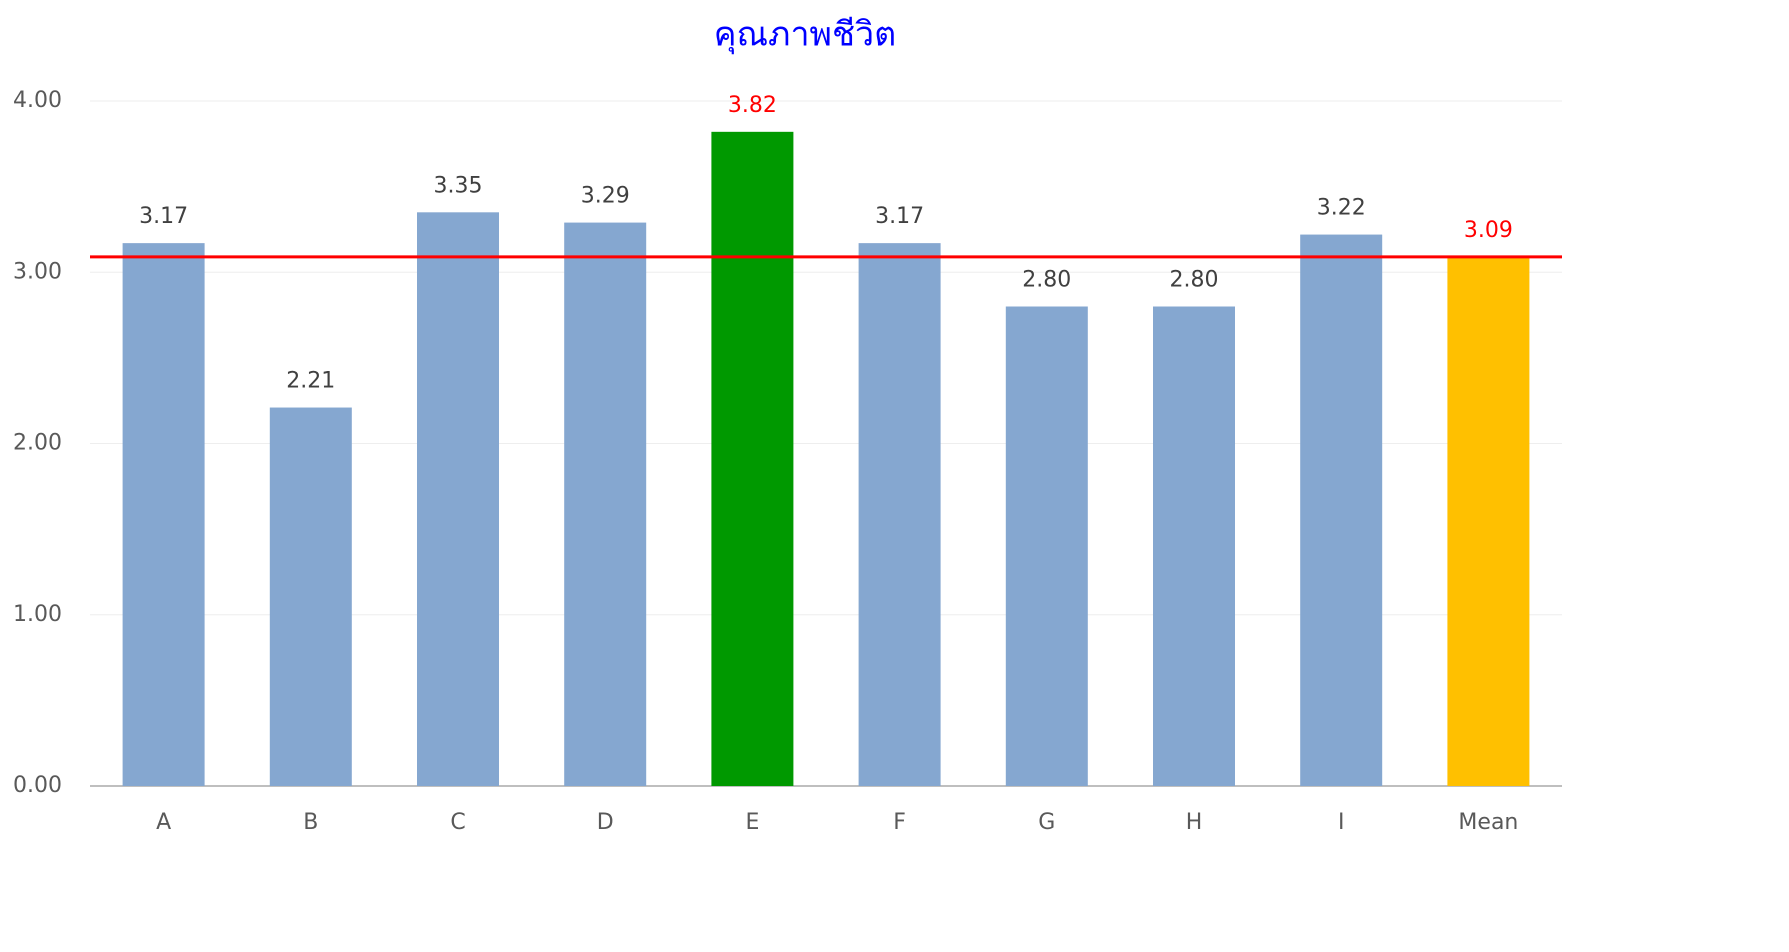 The width and height of the screenshot is (1789, 952). Describe the element at coordinates (1341, 208) in the screenshot. I see `data-label: 3.22` at that location.